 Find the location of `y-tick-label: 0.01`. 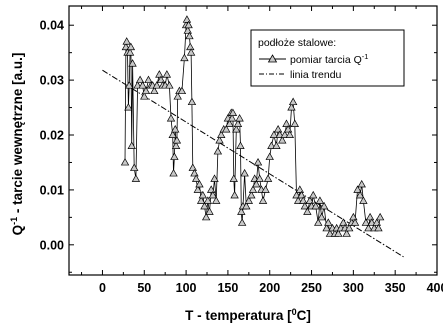

y-tick-label: 0.01 is located at coordinates (52, 190).